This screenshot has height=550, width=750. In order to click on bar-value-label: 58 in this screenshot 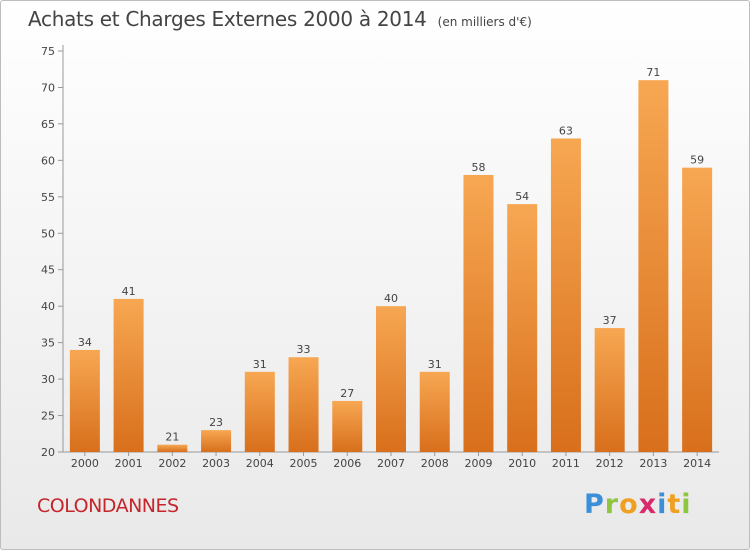, I will do `click(478, 167)`.